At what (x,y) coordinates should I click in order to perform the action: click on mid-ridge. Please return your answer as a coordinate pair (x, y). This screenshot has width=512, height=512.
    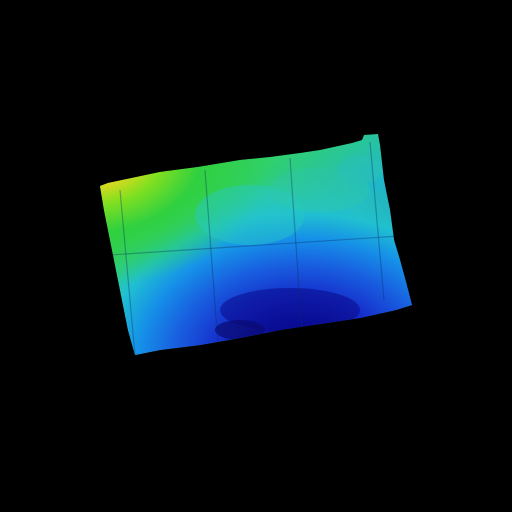
    Looking at the image, I should click on (250, 215).